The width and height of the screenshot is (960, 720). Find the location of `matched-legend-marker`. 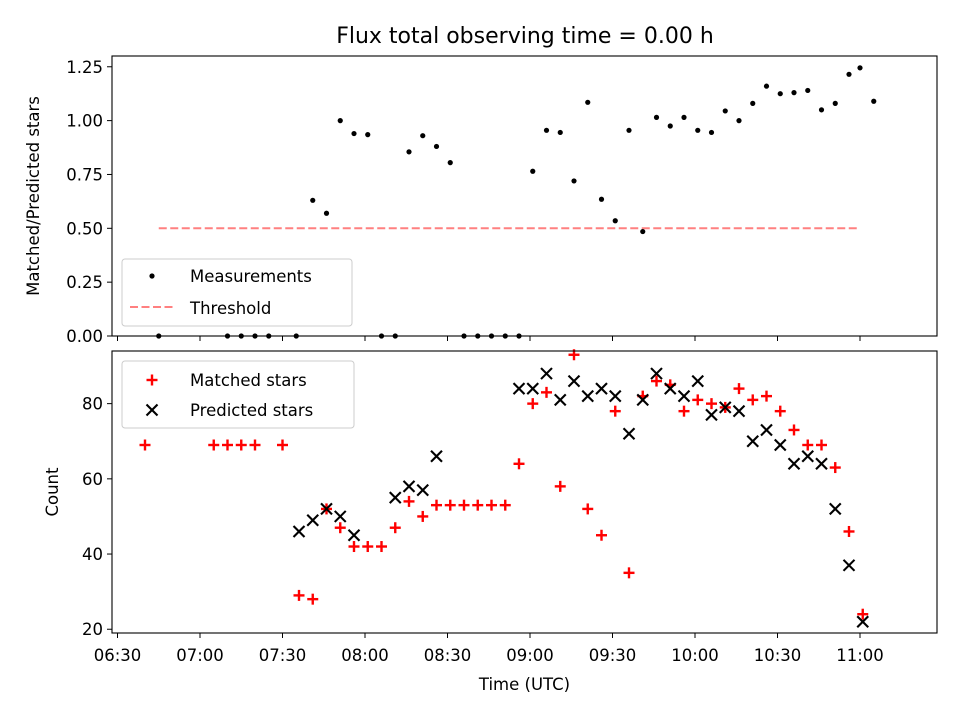

matched-legend-marker is located at coordinates (152, 380).